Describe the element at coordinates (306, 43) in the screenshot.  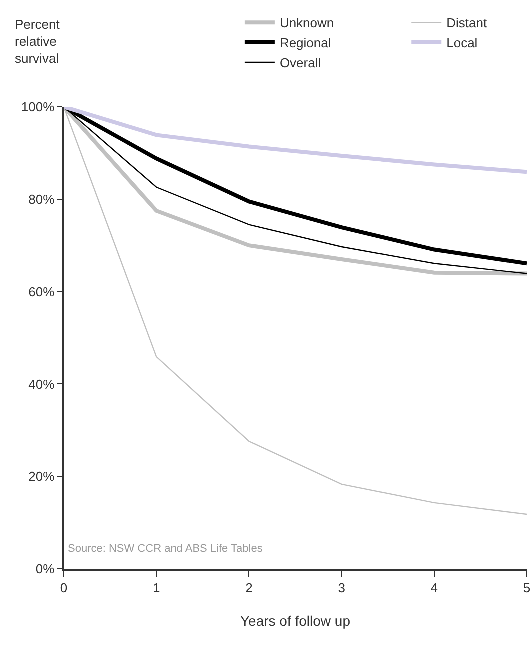
I see `legend-label: Regional` at that location.